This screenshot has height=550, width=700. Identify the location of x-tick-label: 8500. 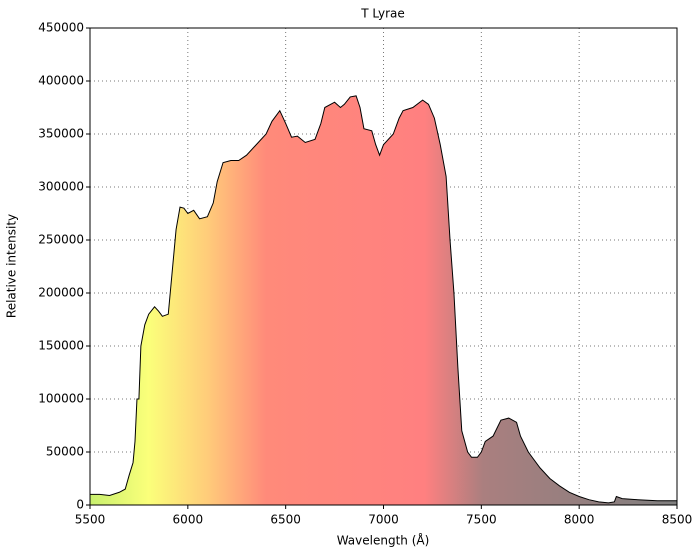
(677, 520).